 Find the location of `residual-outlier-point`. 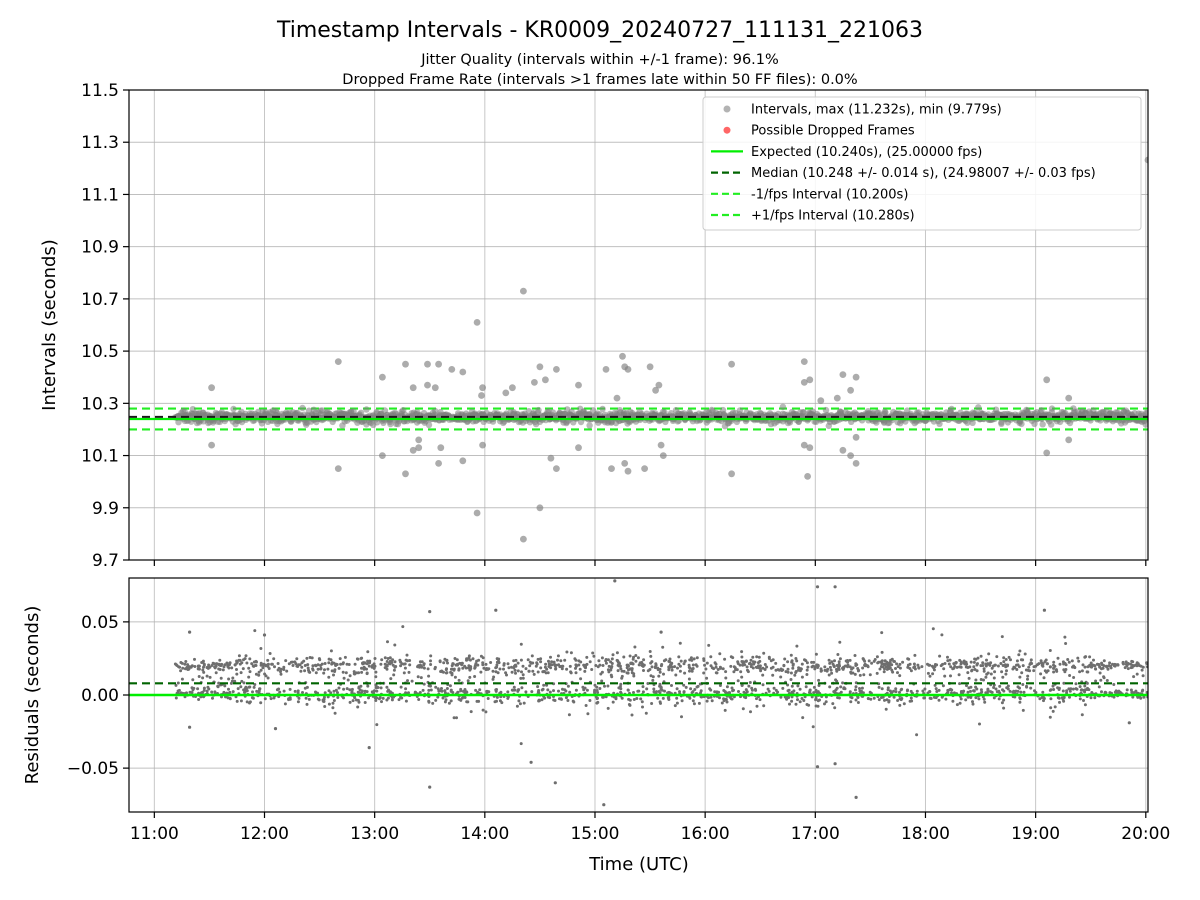

residual-outlier-point is located at coordinates (817, 587).